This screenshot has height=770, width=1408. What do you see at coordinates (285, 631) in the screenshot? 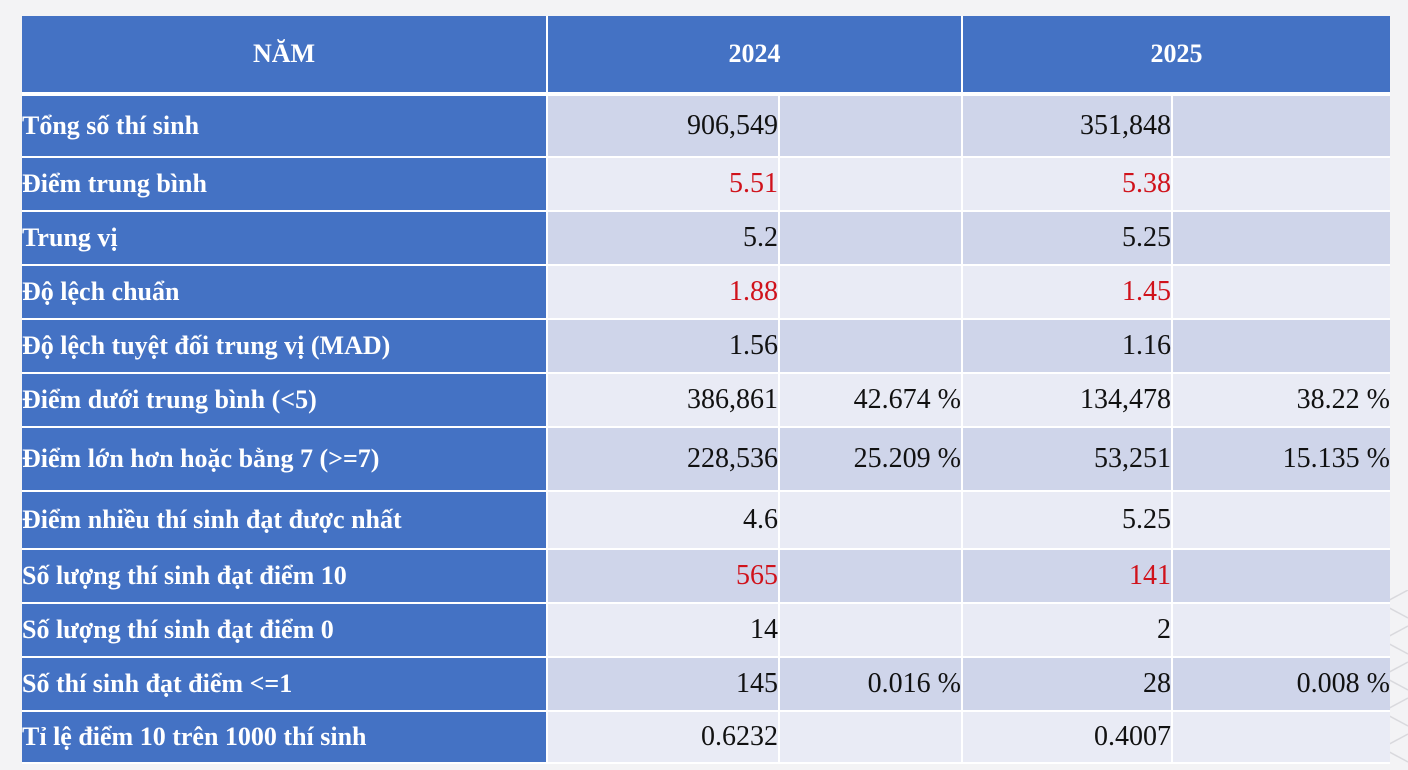
I see `row-label: Số lượng thí sinh đạt điểm 0` at bounding box center [285, 631].